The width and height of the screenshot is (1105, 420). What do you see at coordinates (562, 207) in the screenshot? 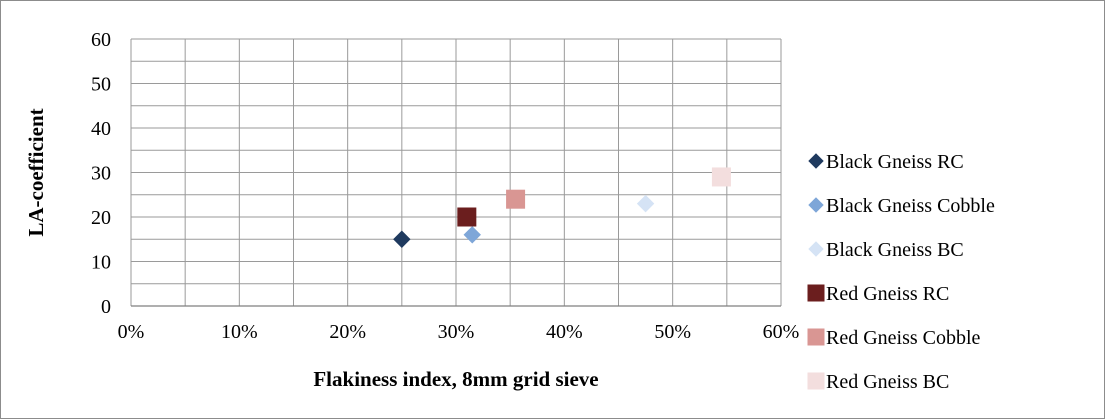
I see `data-points` at bounding box center [562, 207].